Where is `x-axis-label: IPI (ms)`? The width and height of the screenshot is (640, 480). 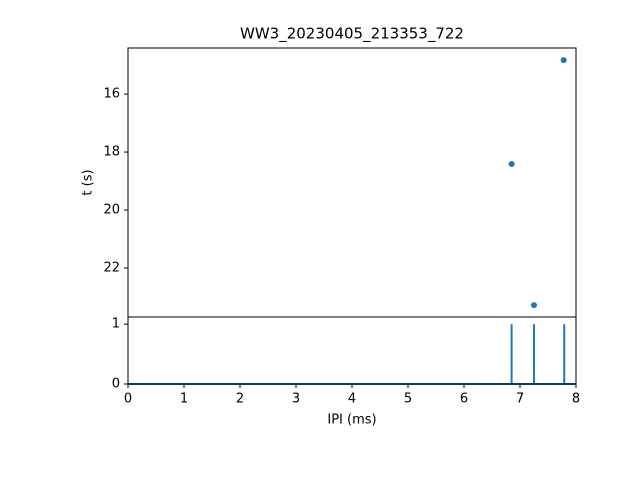 x-axis-label: IPI (ms) is located at coordinates (351, 420).